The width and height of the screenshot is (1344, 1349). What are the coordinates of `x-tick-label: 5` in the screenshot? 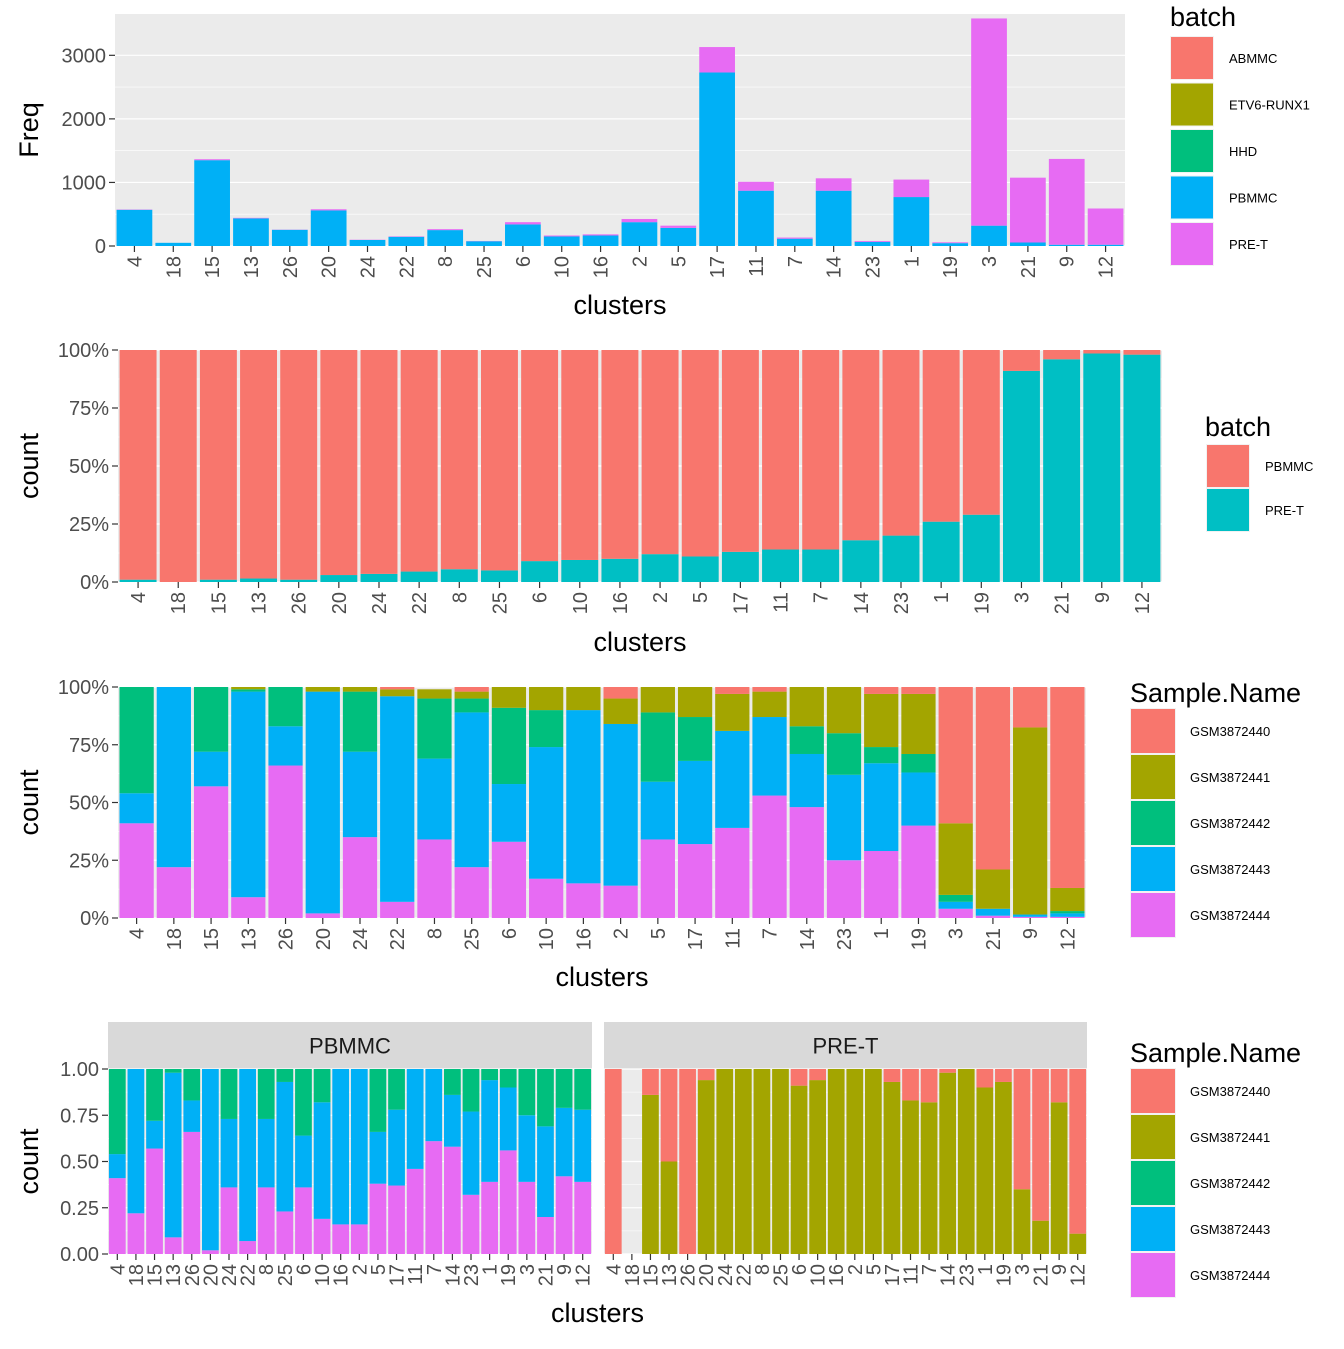 It's located at (701, 597).